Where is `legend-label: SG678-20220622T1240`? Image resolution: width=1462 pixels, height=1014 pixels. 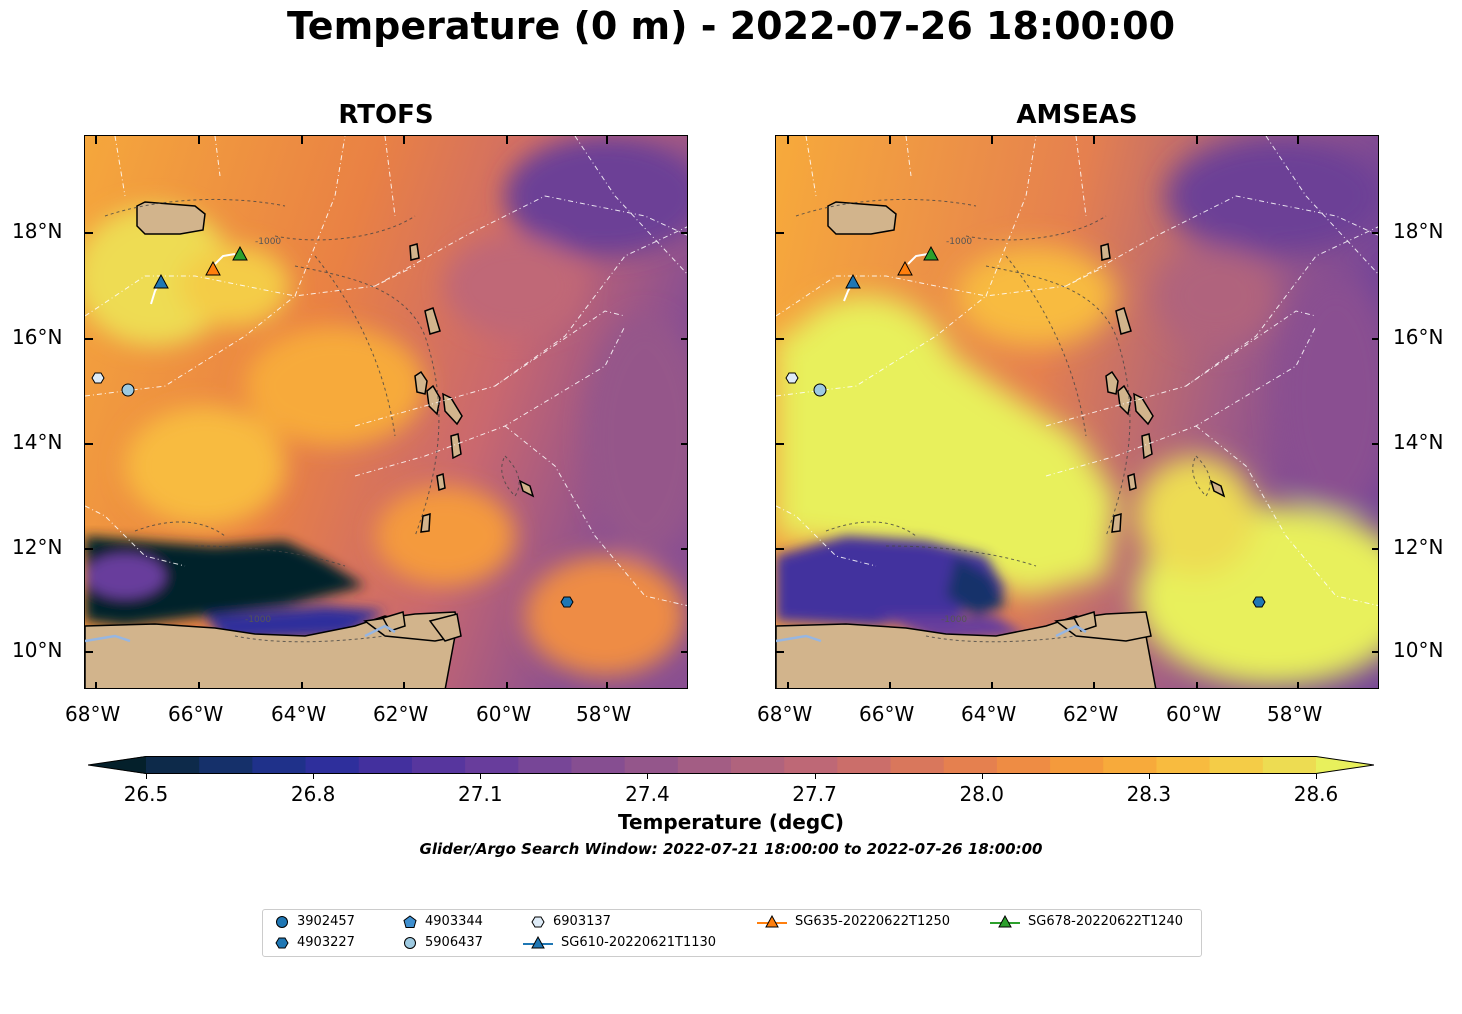
legend-label: SG678-20220622T1240 is located at coordinates (1106, 921).